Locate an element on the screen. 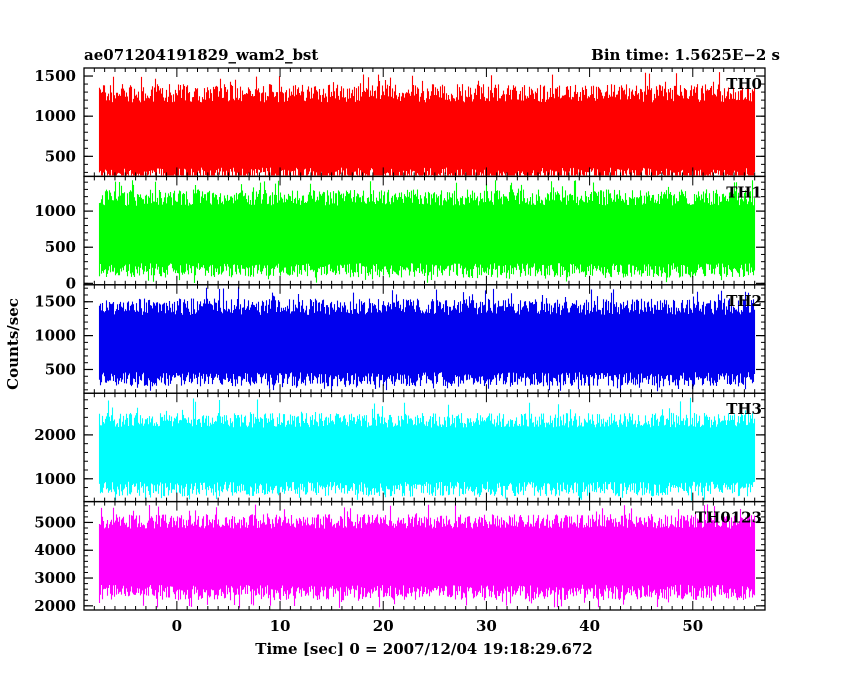 This screenshot has height=684, width=850. panel-th0: 500 1000 1500 TH0 is located at coordinates (400, 122).